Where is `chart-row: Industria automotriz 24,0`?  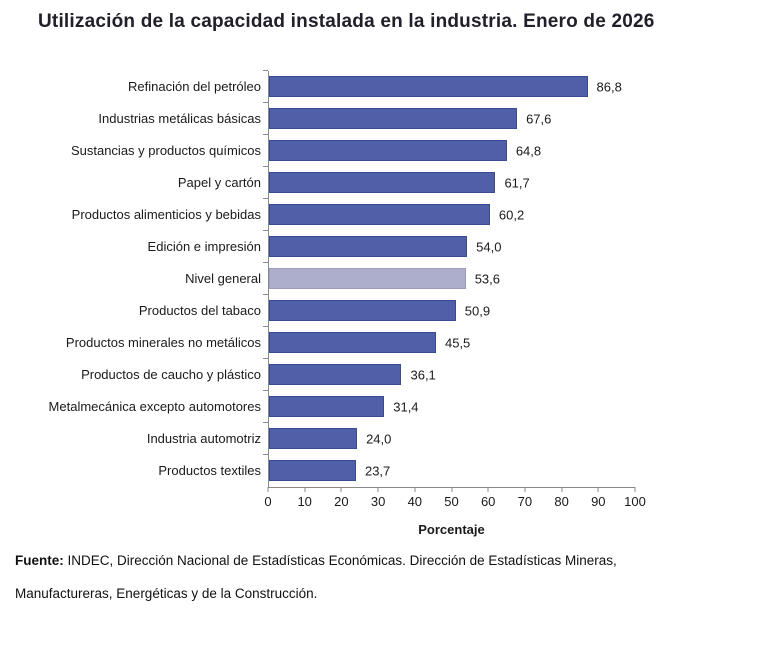 chart-row: Industria automotriz 24,0 is located at coordinates (380, 438).